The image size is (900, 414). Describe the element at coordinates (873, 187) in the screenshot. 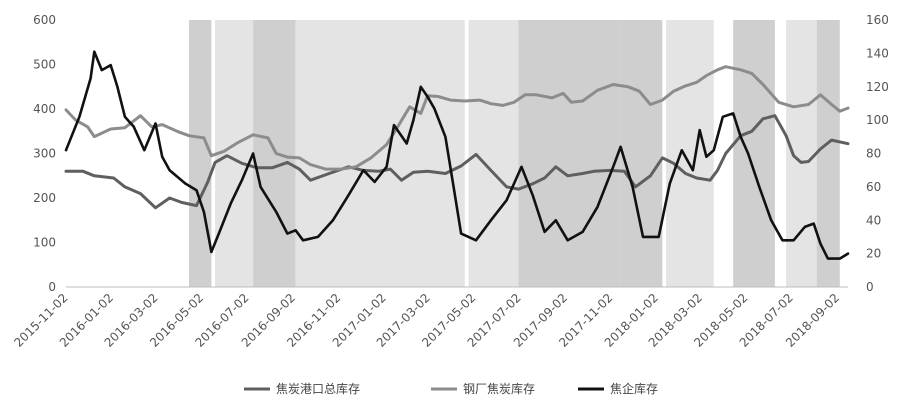

I see `y-right-tick-label: 60` at that location.